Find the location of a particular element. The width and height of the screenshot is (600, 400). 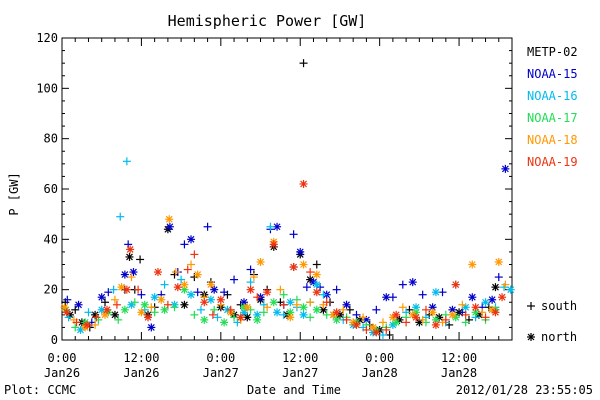

legend-item-noaa-16: NOAA-16 is located at coordinates (552, 96).